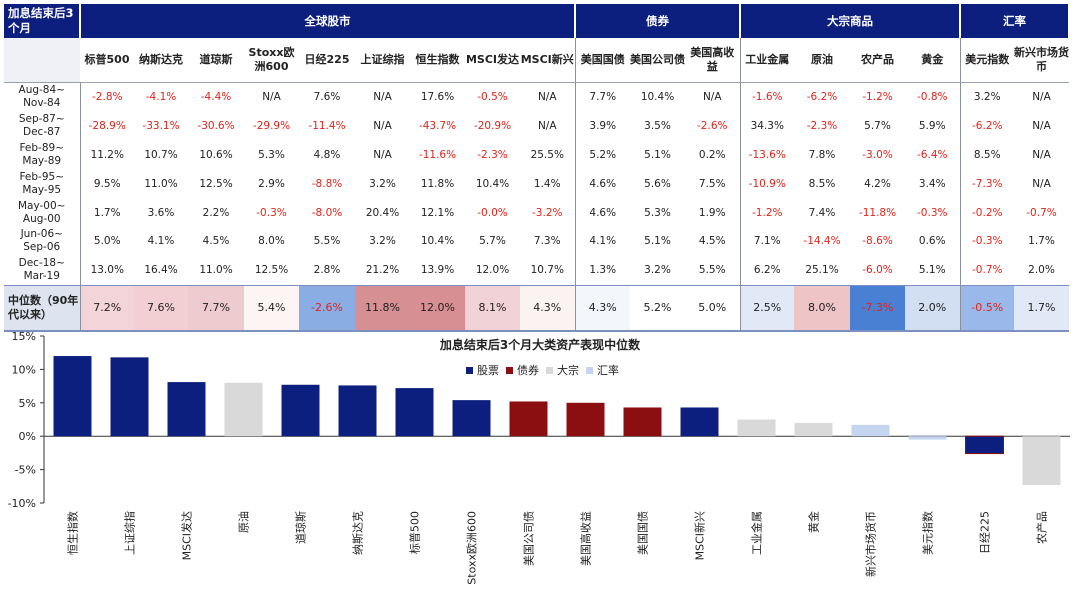 This screenshot has height=593, width=1080. What do you see at coordinates (42, 126) in the screenshot?
I see `period-cell: Sep-87~ Dec-87` at bounding box center [42, 126].